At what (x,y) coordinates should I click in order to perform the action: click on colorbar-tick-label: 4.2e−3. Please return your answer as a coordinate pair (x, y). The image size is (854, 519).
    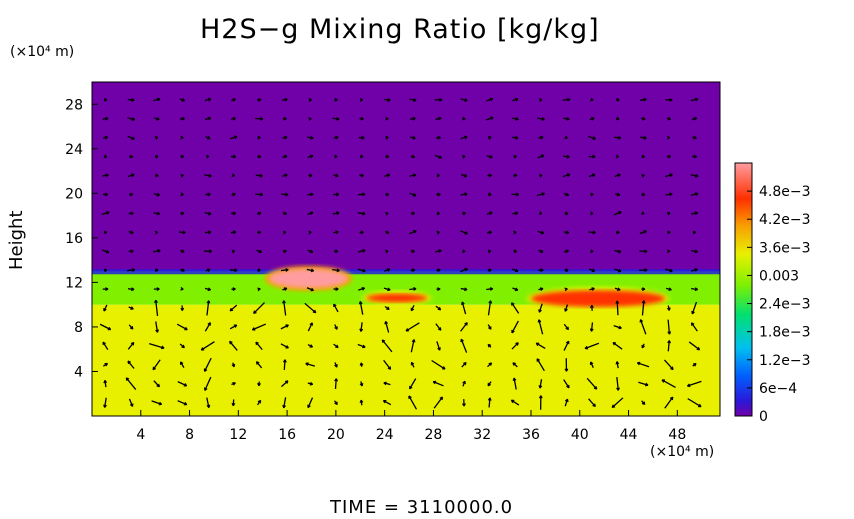
    Looking at the image, I should click on (785, 220).